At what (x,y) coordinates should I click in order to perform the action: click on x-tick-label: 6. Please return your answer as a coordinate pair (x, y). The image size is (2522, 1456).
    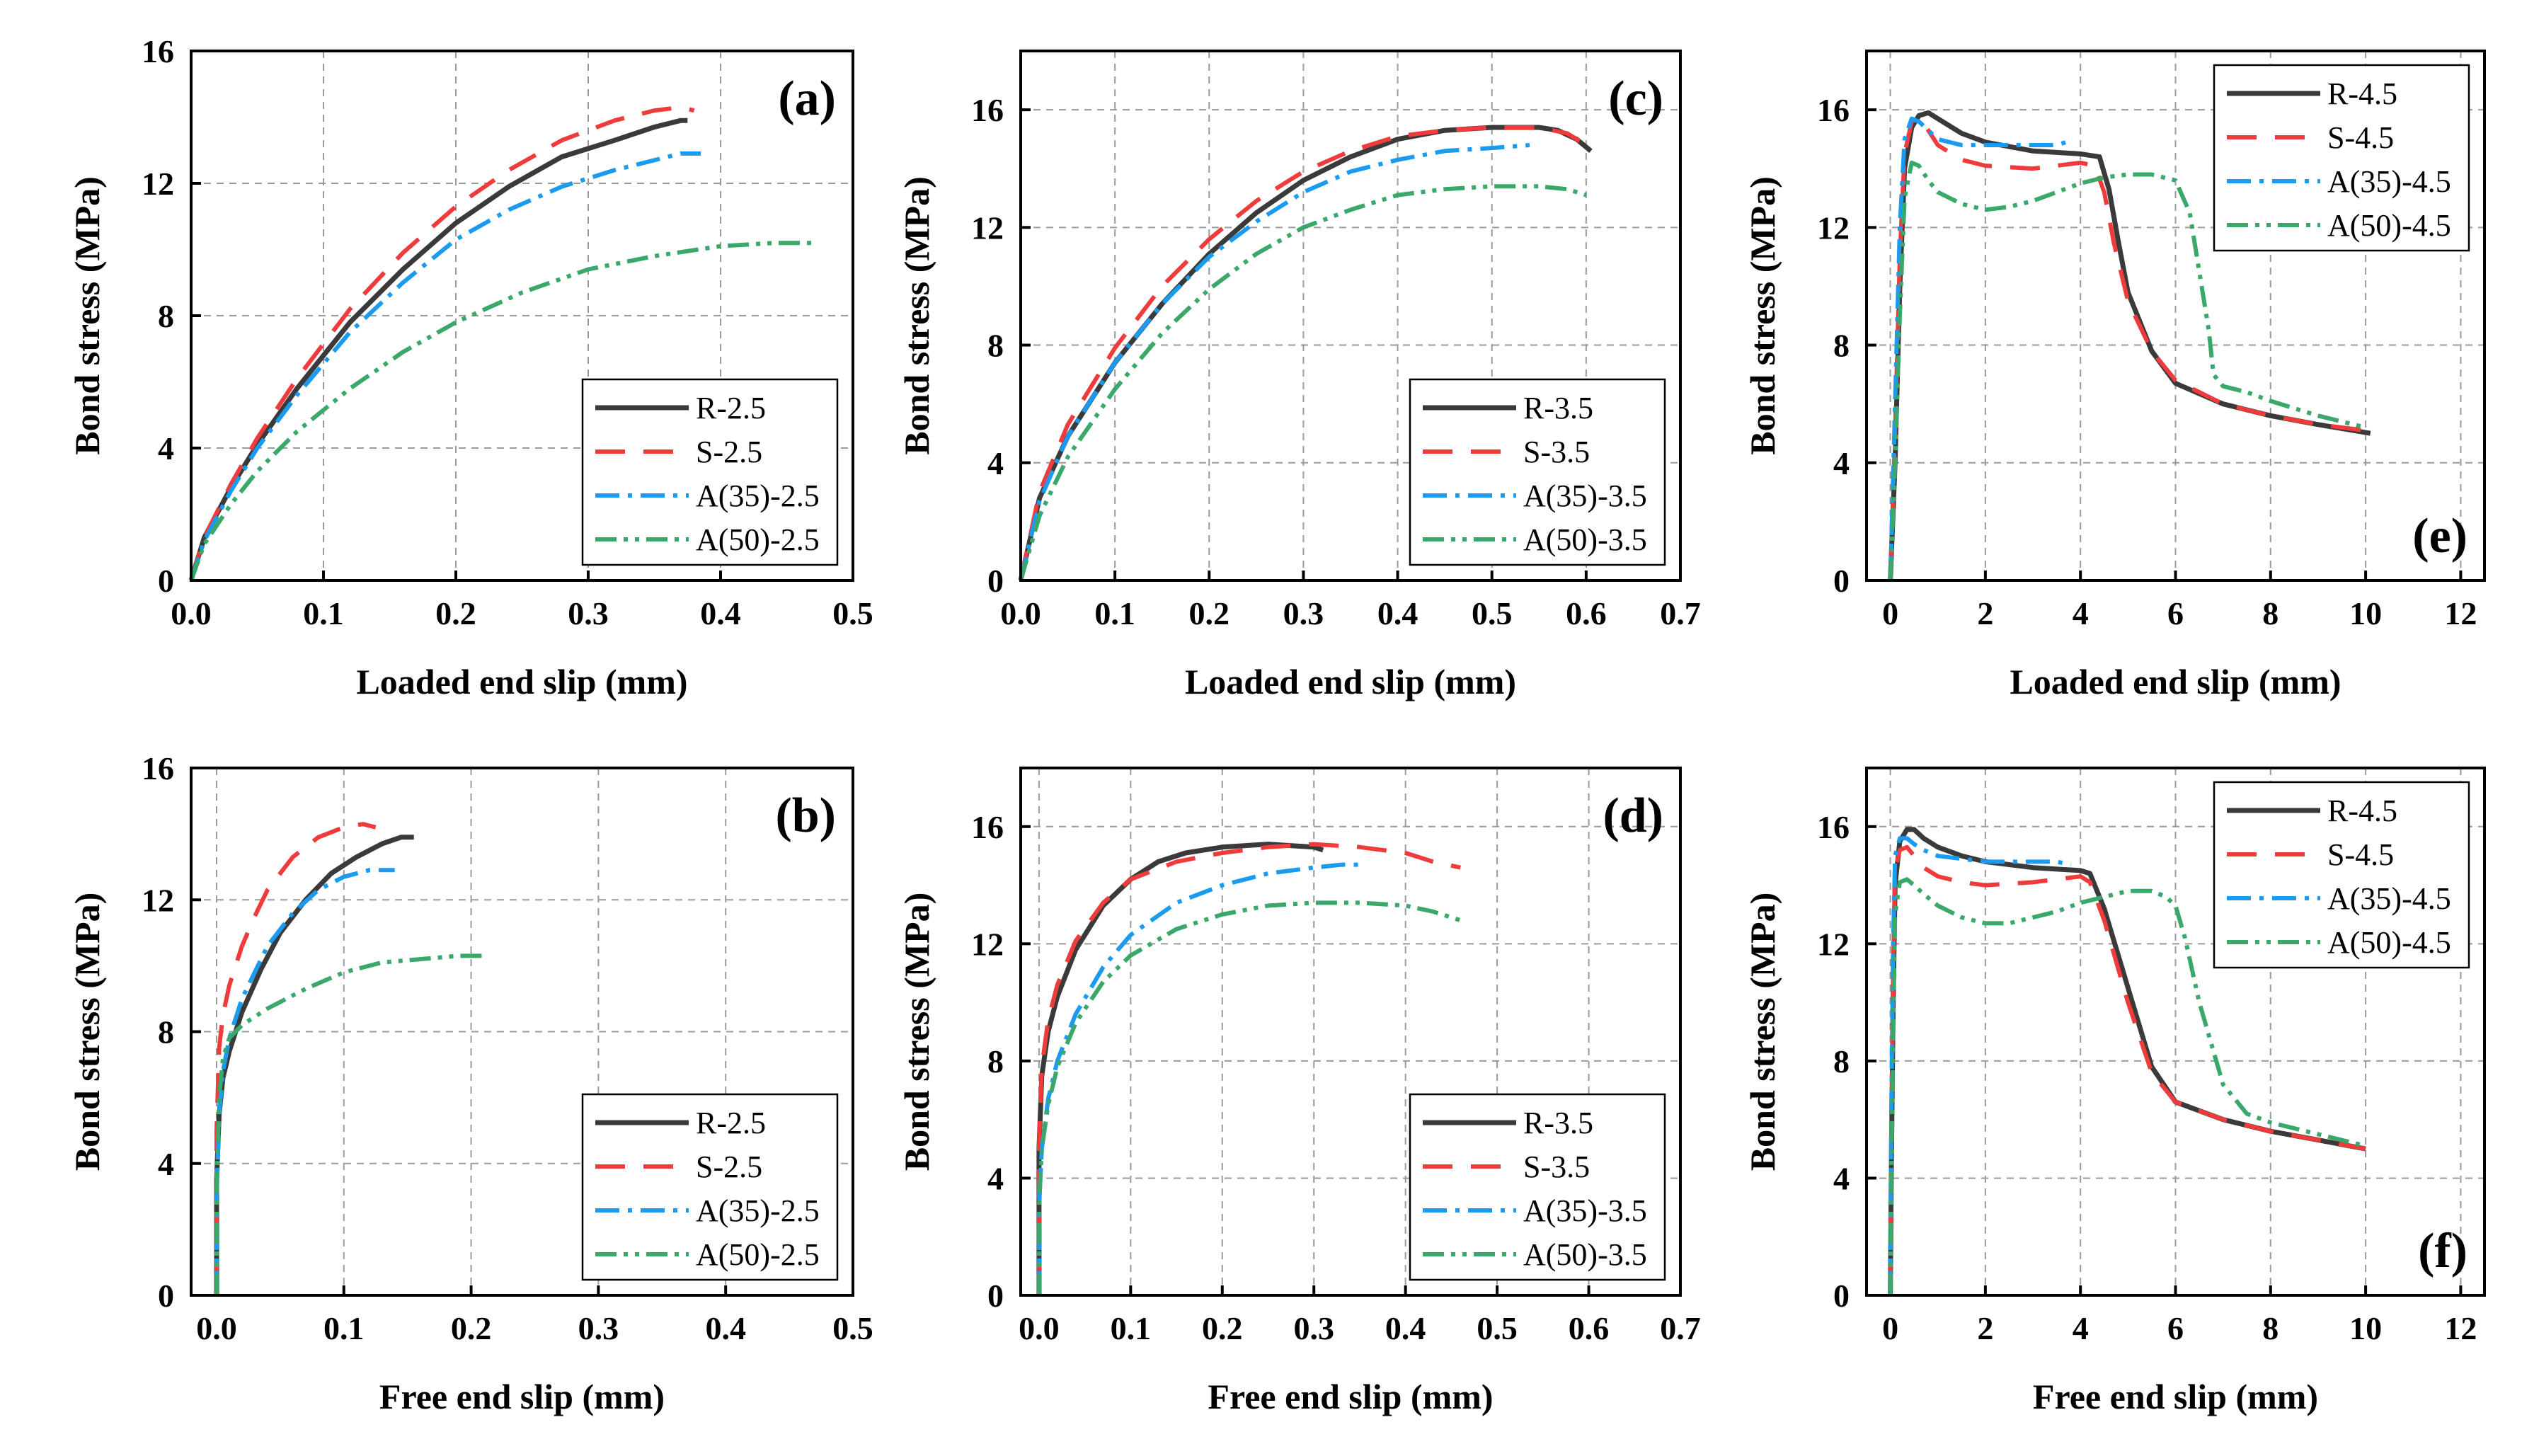
    Looking at the image, I should click on (2176, 1328).